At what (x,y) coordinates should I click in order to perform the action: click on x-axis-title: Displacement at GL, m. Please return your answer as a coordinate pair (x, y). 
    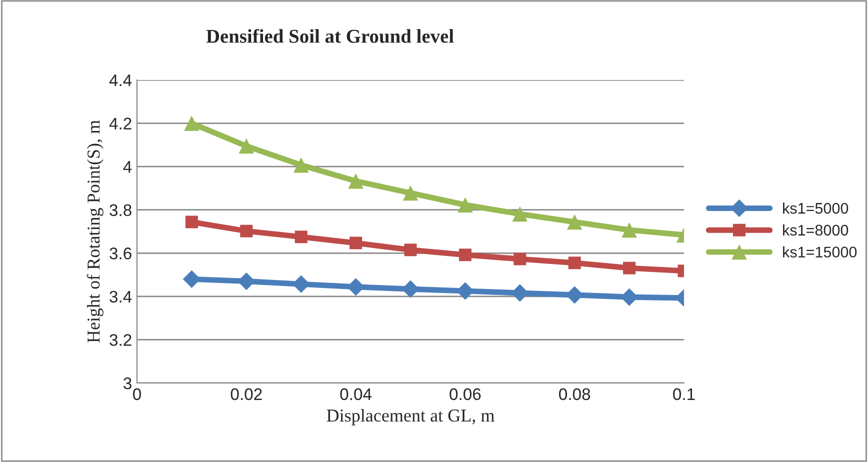
    Looking at the image, I should click on (410, 417).